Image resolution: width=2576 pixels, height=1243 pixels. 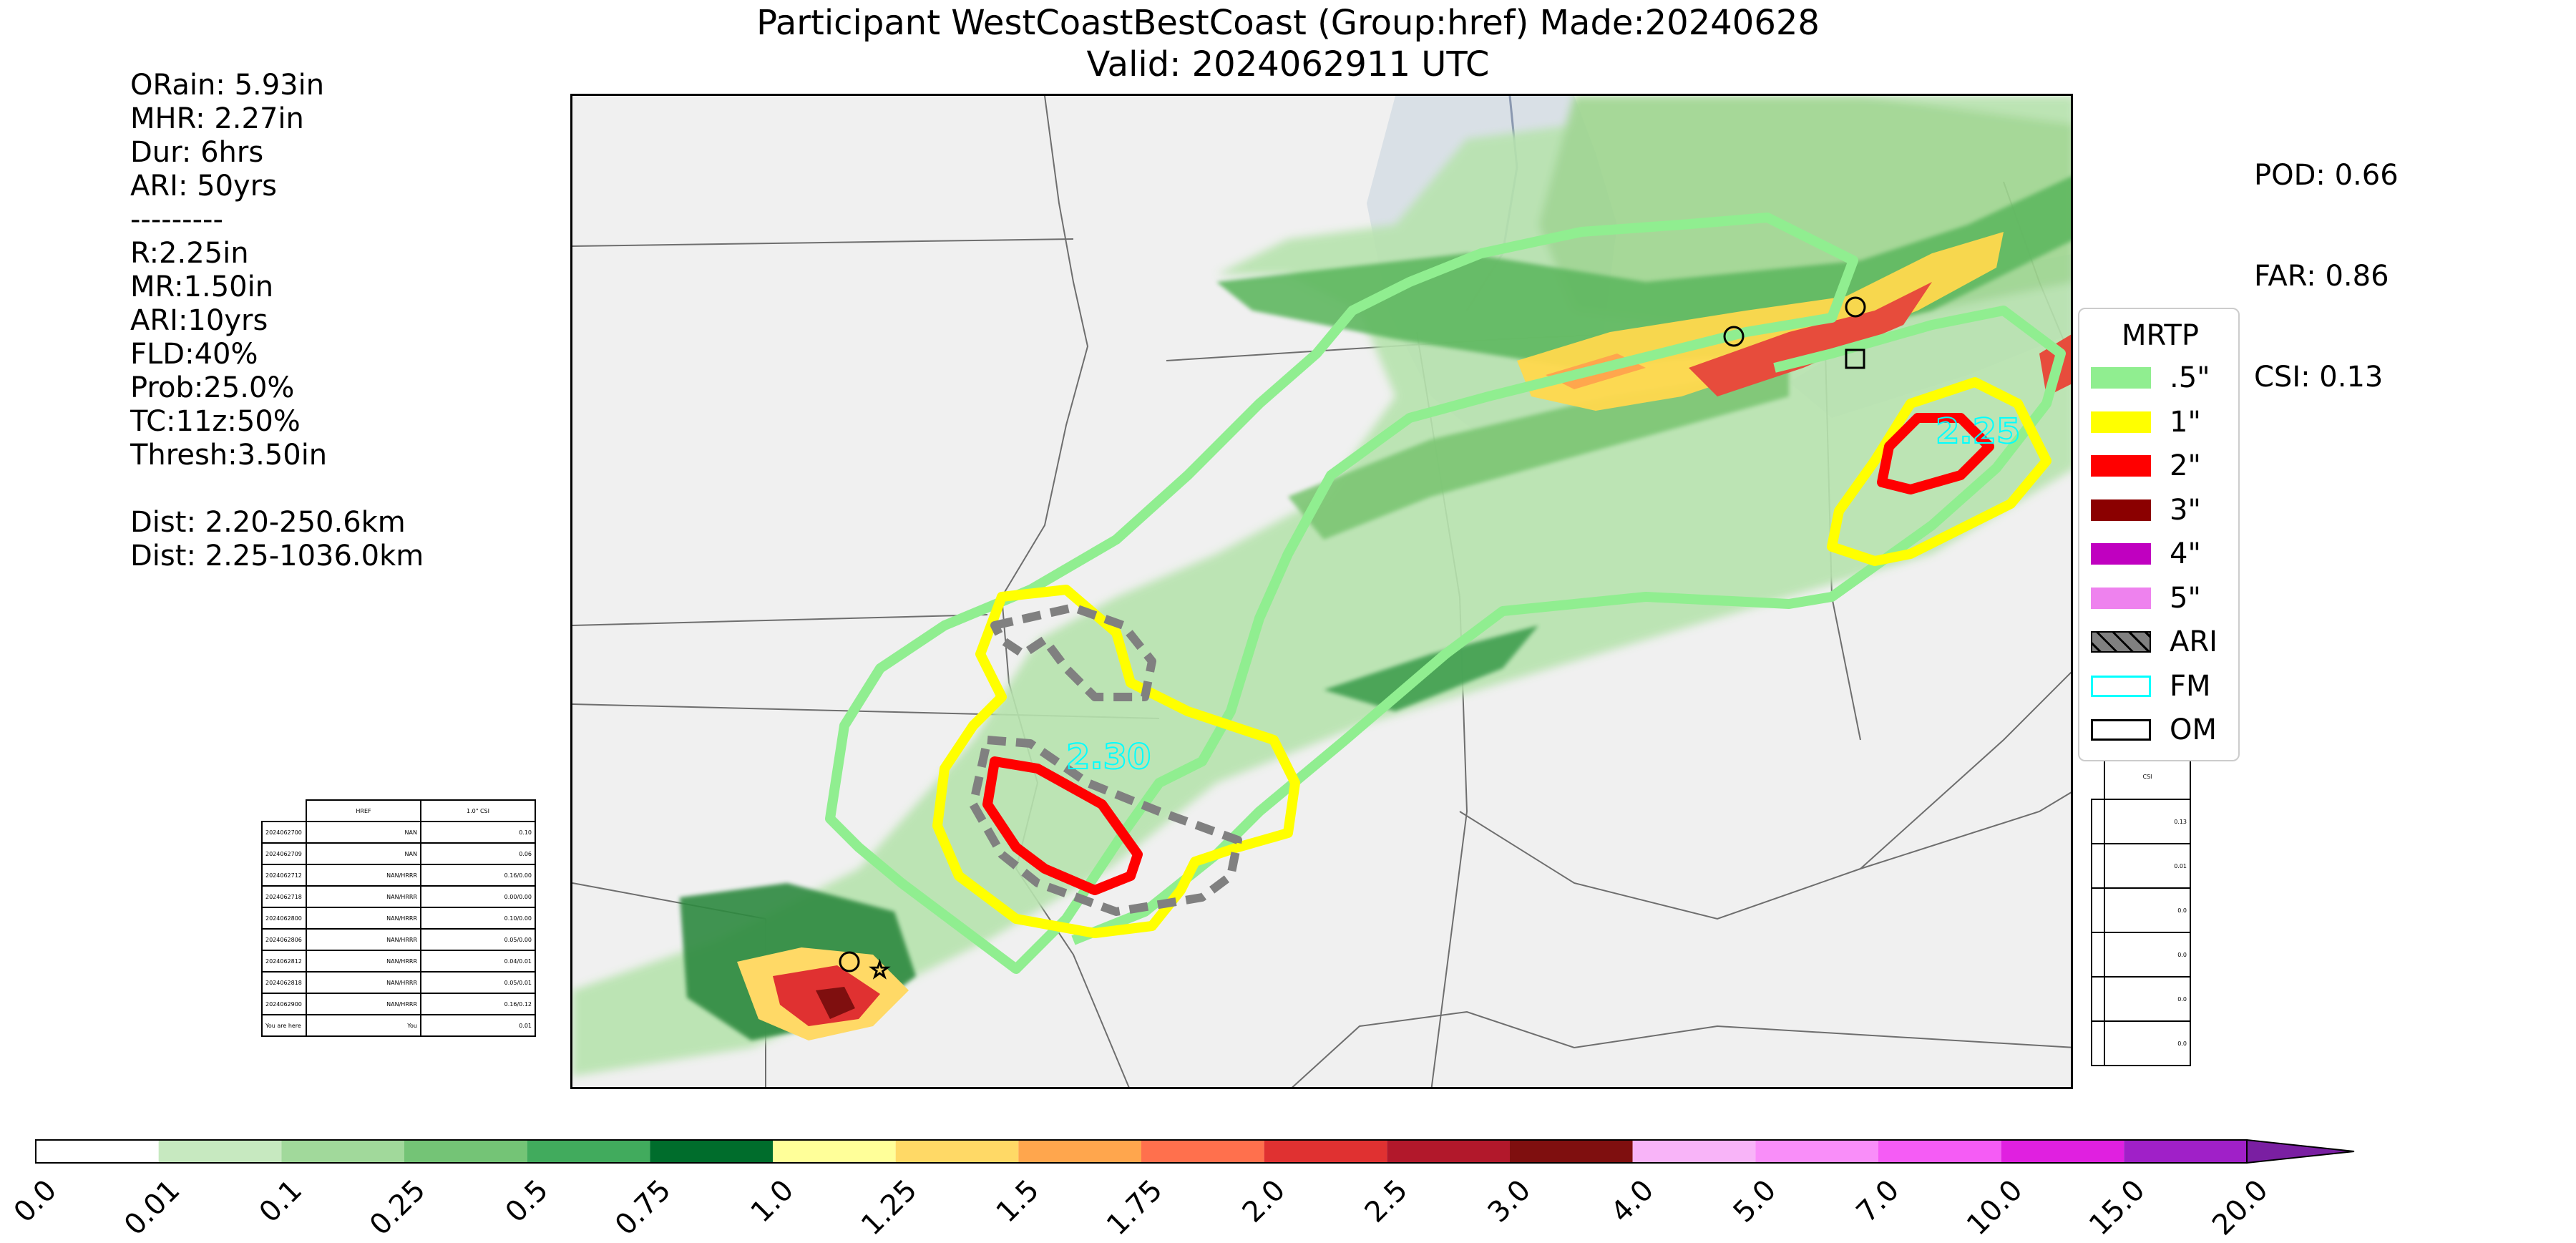 What do you see at coordinates (2185, 422) in the screenshot?
I see `legend-label: 1"` at bounding box center [2185, 422].